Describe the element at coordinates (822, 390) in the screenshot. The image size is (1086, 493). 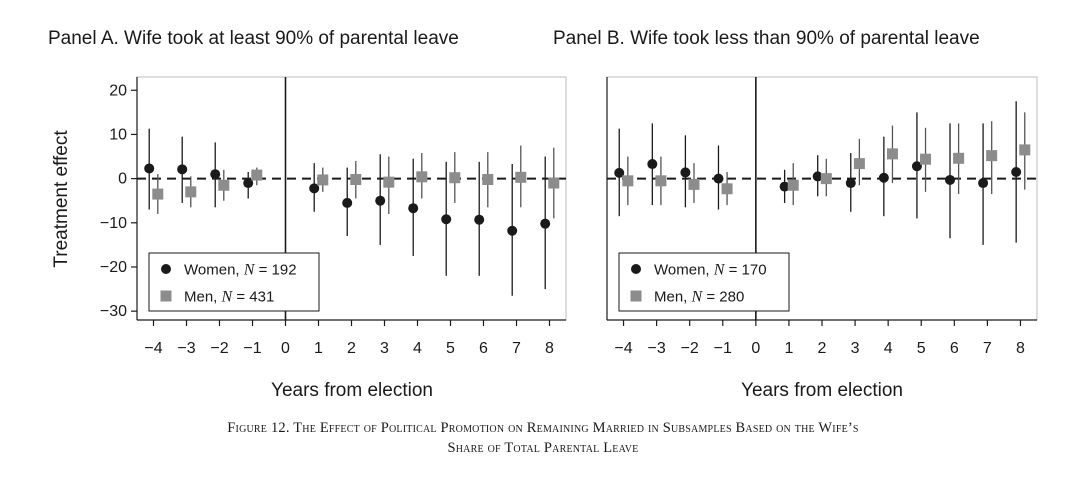
I see `panel-b-x-axis-title: Years from election` at that location.